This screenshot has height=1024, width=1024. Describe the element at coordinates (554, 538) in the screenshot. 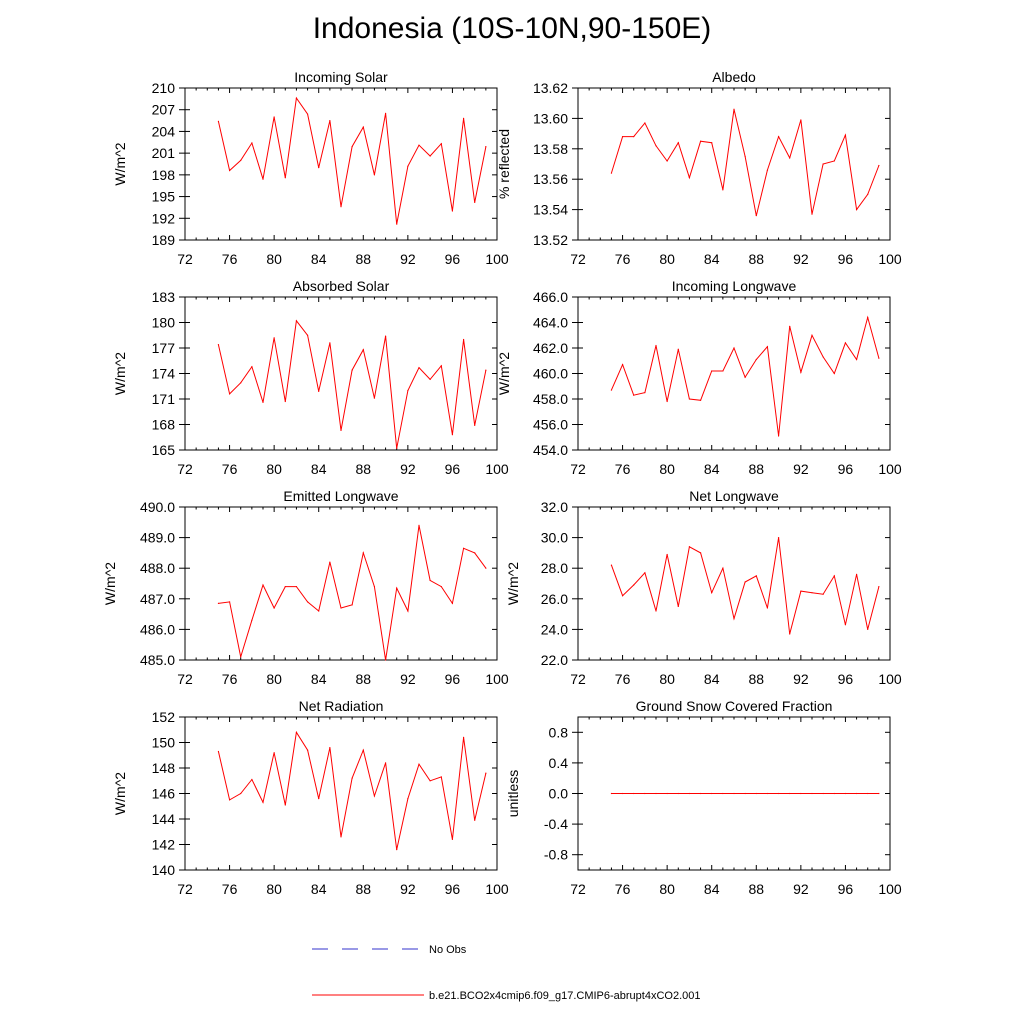

I see `y-tick-label: 30.0` at that location.